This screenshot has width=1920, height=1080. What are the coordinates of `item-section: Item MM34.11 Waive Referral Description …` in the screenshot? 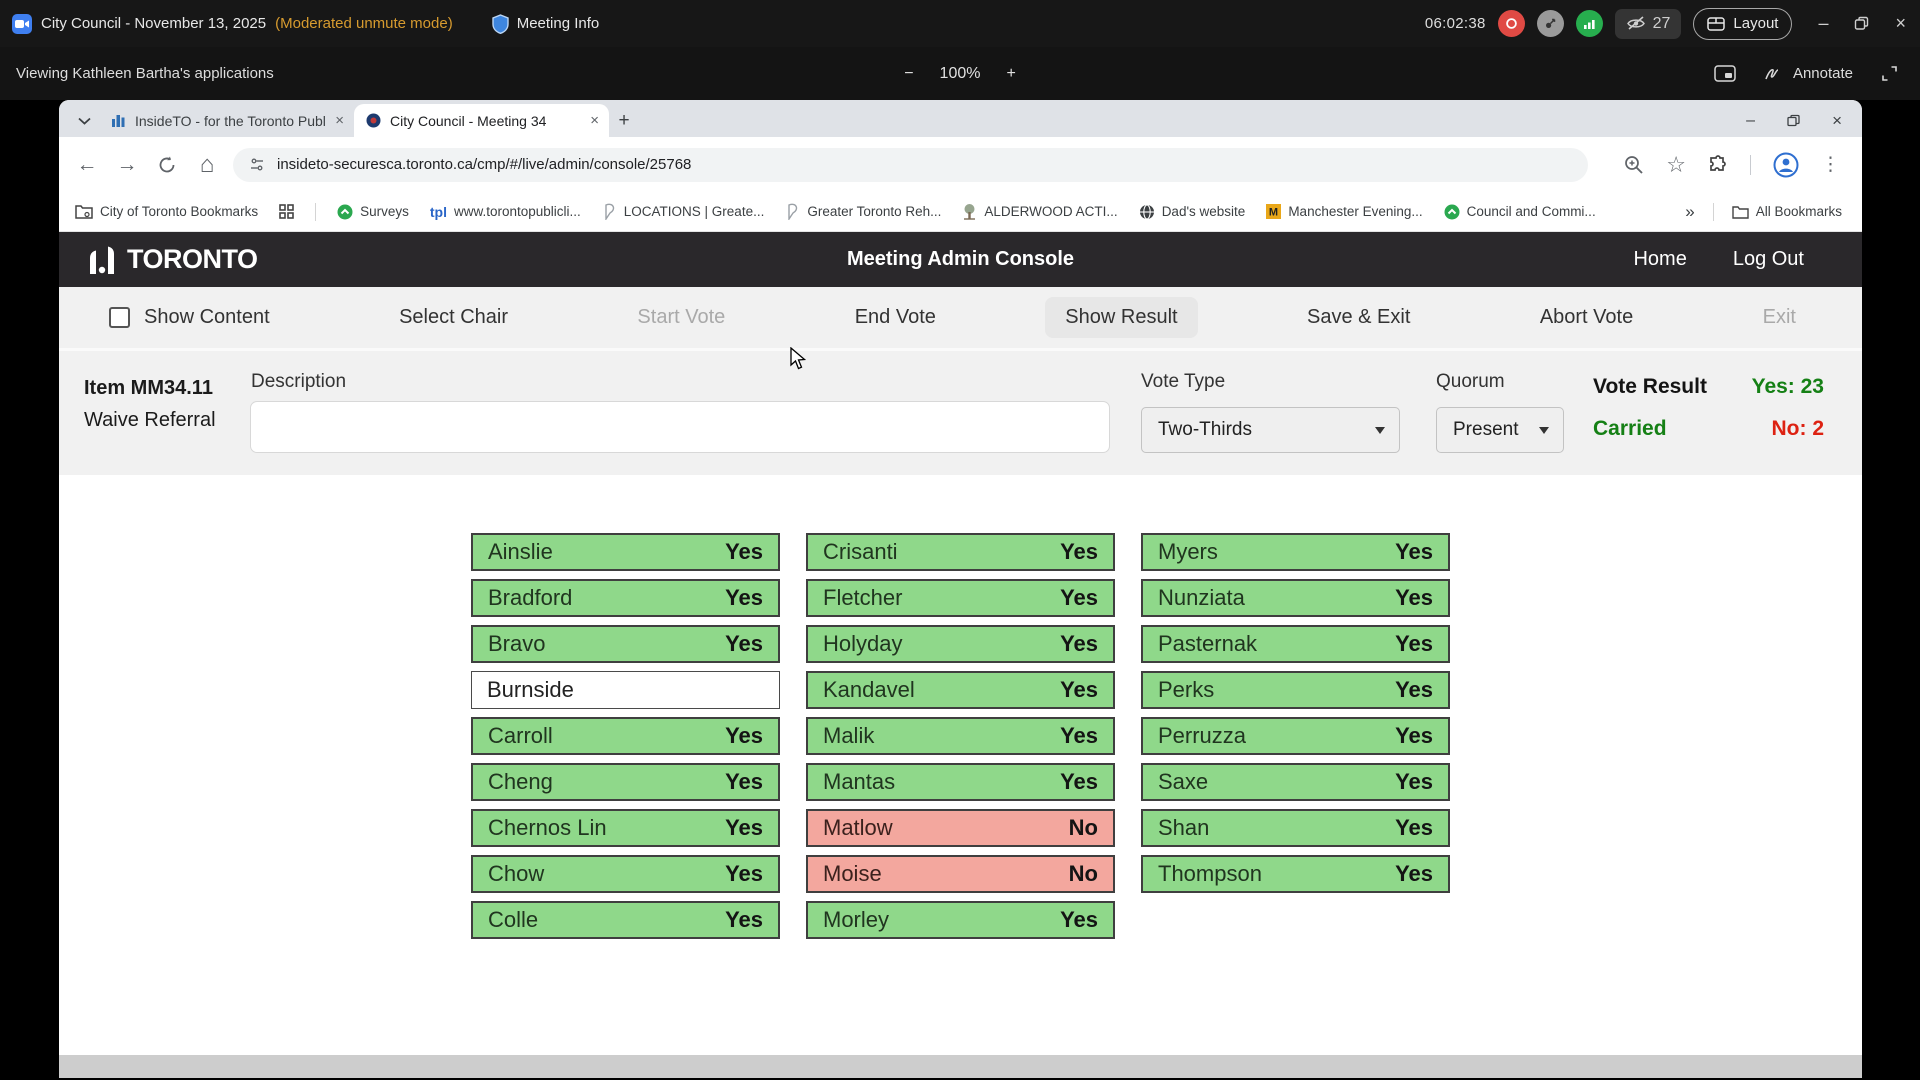 It's located at (960, 411).